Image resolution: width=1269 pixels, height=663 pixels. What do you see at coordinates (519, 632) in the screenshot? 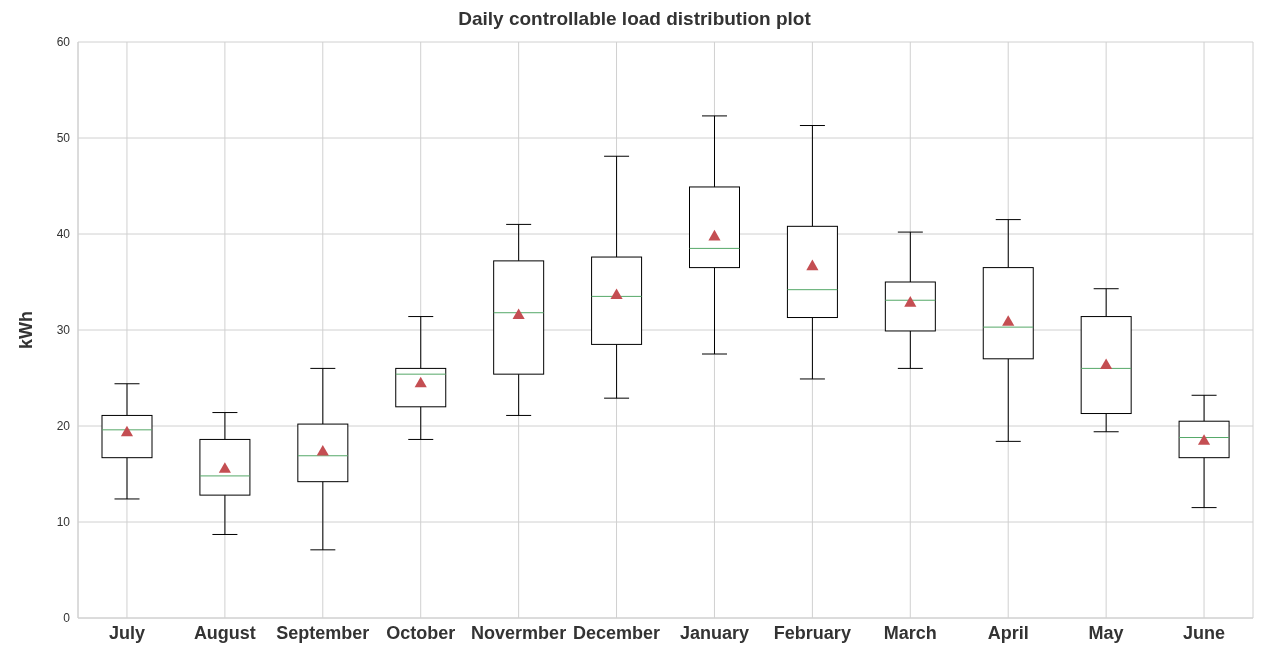
I see `x-tick-label: Novermber` at bounding box center [519, 632].